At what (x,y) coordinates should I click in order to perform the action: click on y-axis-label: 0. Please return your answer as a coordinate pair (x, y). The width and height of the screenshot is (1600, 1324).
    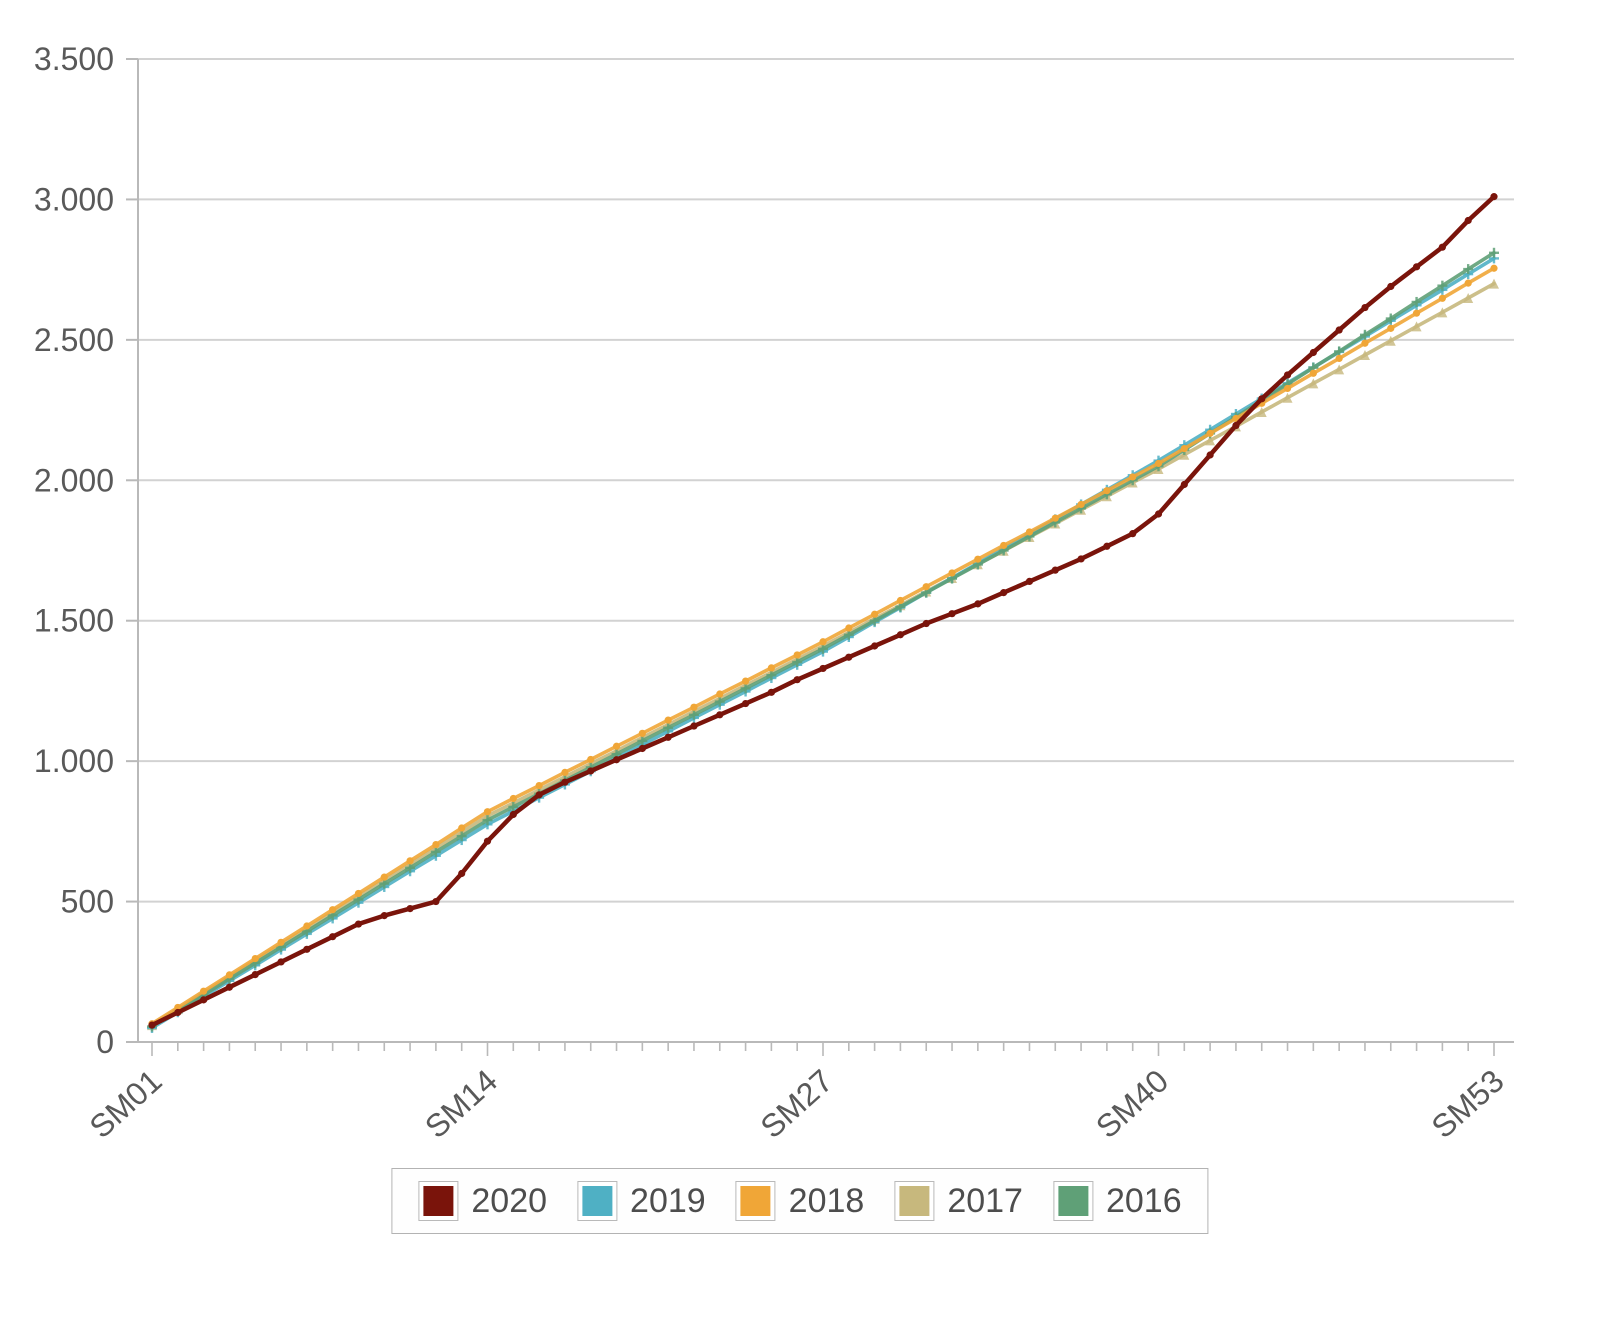
    Looking at the image, I should click on (105, 1042).